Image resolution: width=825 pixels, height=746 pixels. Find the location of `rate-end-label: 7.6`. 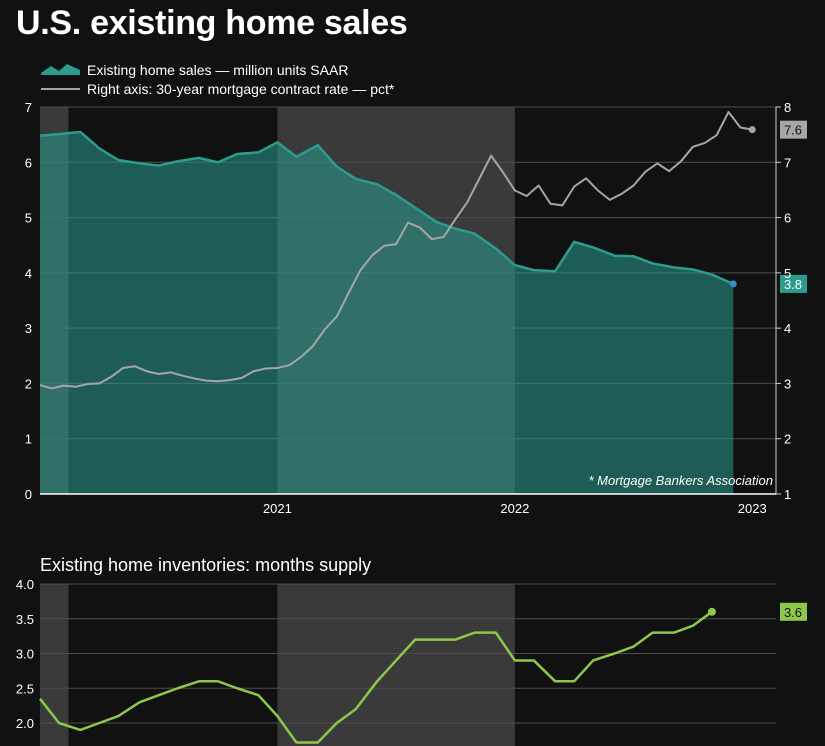

rate-end-label: 7.6 is located at coordinates (793, 130).